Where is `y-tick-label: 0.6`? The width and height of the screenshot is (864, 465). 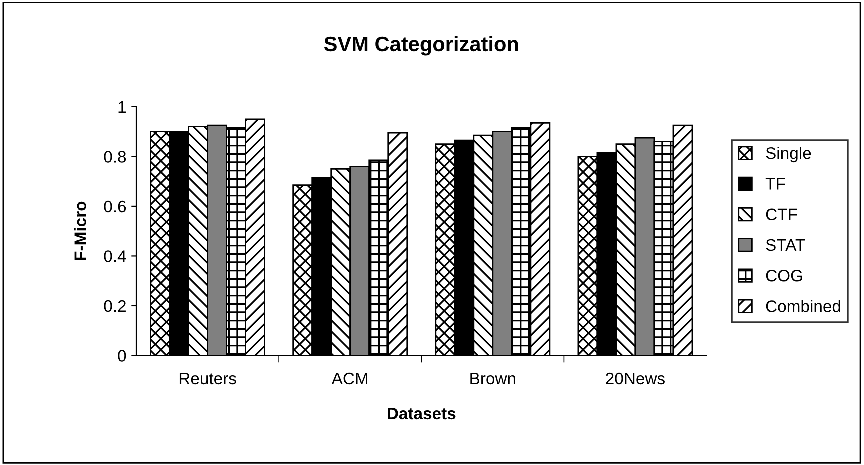 y-tick-label: 0.6 is located at coordinates (115, 206).